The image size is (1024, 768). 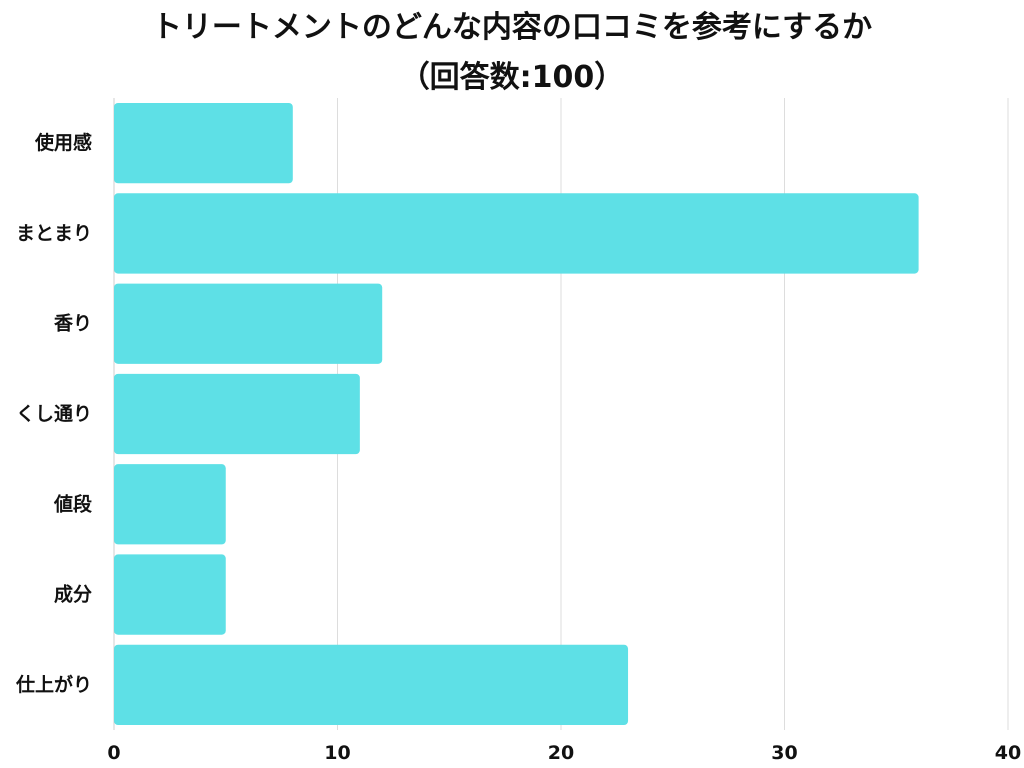 What do you see at coordinates (1008, 753) in the screenshot?
I see `x-tick-label: 40` at bounding box center [1008, 753].